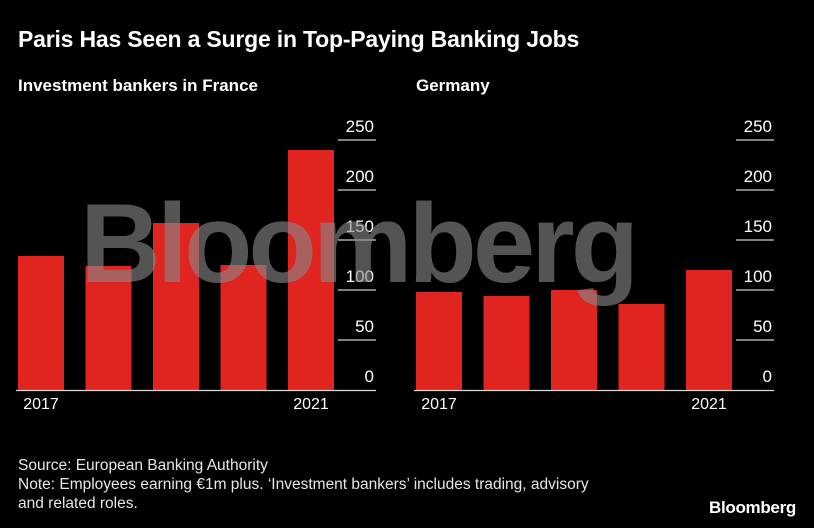 The width and height of the screenshot is (814, 528). What do you see at coordinates (439, 404) in the screenshot?
I see `germany-x-tick-label: 2017` at bounding box center [439, 404].